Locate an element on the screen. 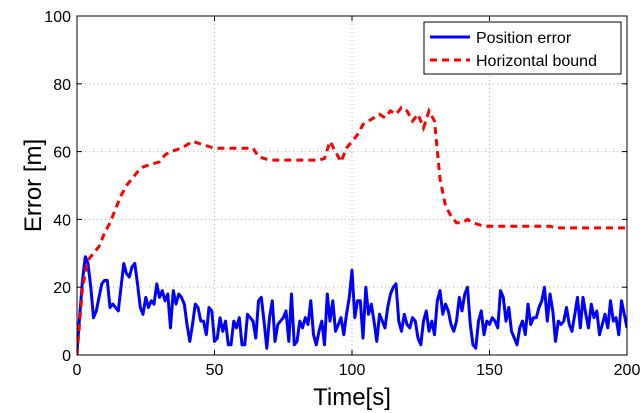  x-tick-label: 0 is located at coordinates (77, 370).